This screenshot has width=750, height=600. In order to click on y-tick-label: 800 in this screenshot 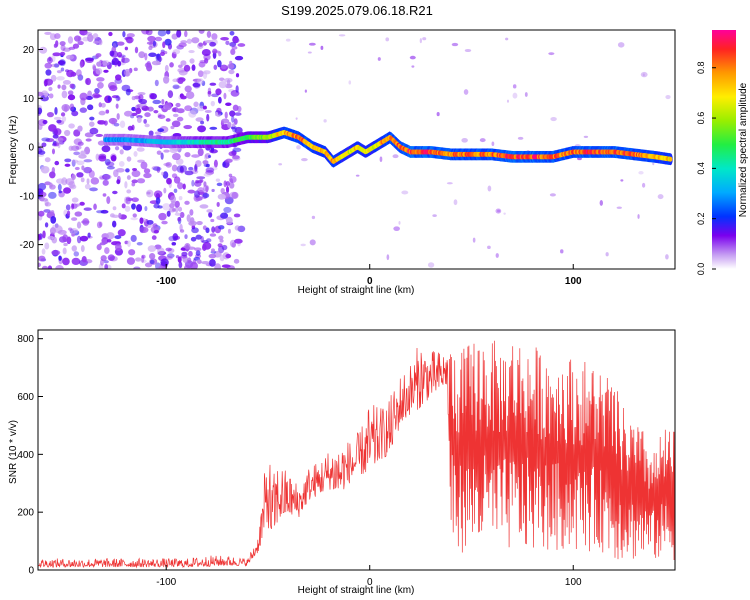, I will do `click(25, 339)`.